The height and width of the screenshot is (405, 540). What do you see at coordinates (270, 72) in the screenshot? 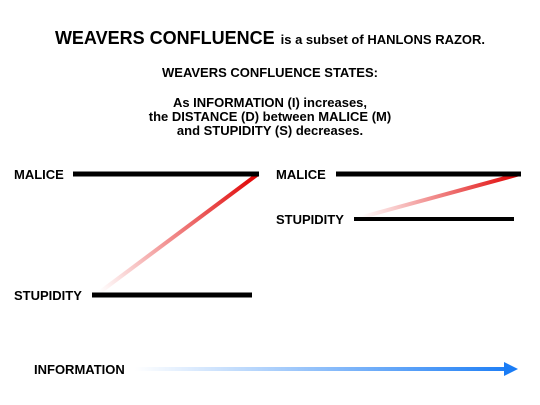
I see `subtitle: WEAVERS CONFLUENCE STATES:` at bounding box center [270, 72].